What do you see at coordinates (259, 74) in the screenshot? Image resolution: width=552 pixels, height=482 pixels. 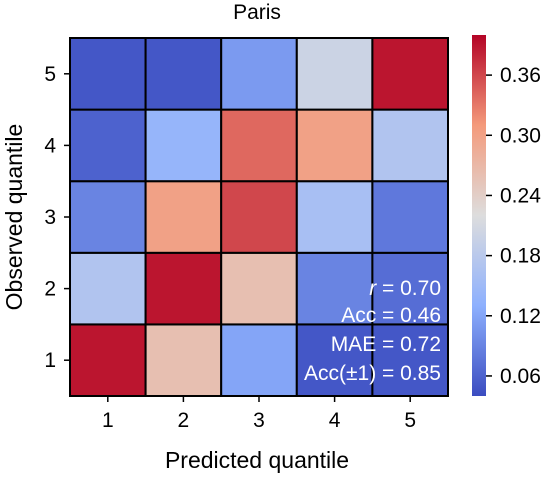 I see `heatmap-cell-obs5-pred3` at bounding box center [259, 74].